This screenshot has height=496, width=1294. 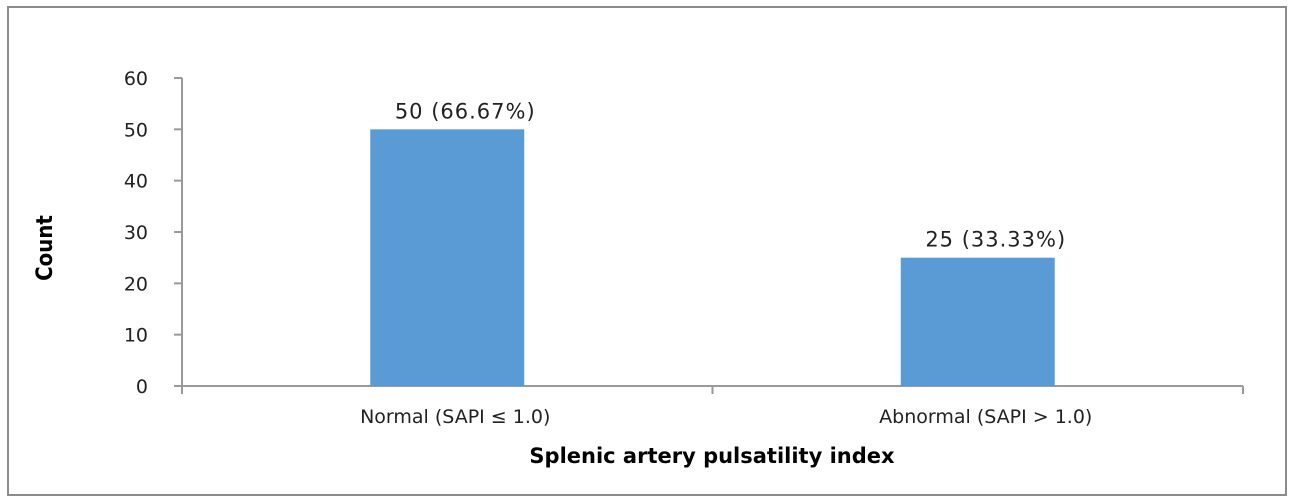 What do you see at coordinates (726, 417) in the screenshot?
I see `category-labels: Normal (SAPI ≤ 1.0) Abnormal (SAPI > 1.0)` at bounding box center [726, 417].